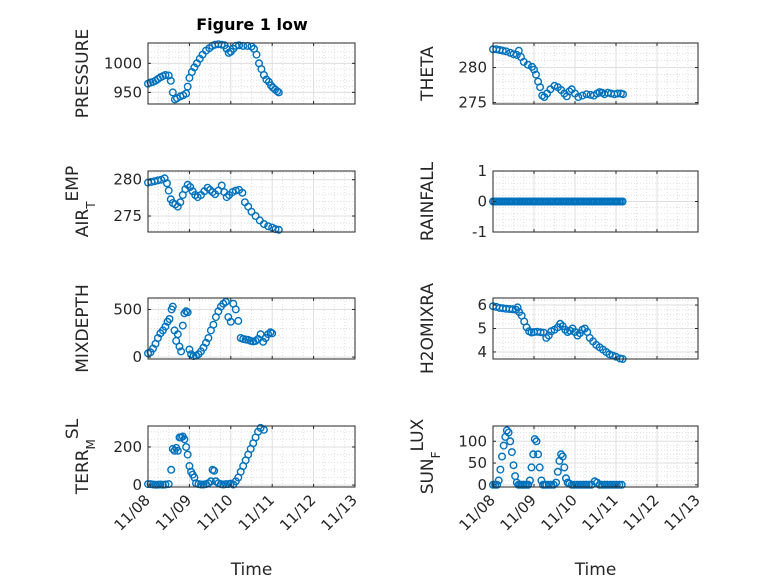  I want to click on subplot-rainfall: -1 0 1 RAINFALL, so click(558, 201).